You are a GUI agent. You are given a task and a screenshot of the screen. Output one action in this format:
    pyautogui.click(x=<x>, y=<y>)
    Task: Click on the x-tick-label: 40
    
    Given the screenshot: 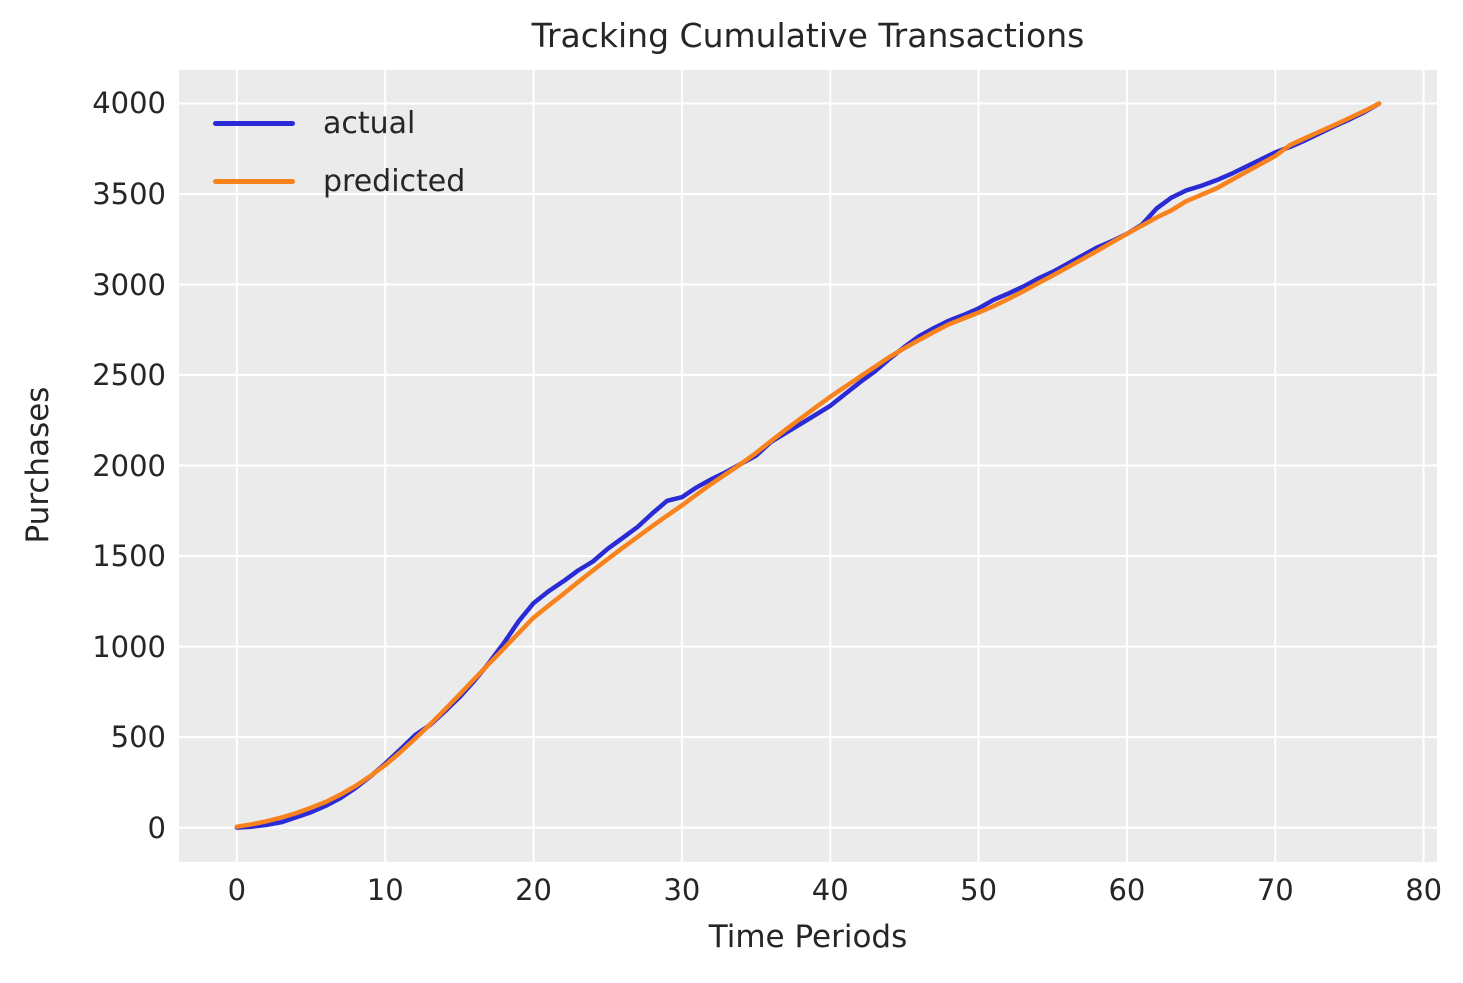 What is the action you would take?
    pyautogui.click(x=830, y=890)
    